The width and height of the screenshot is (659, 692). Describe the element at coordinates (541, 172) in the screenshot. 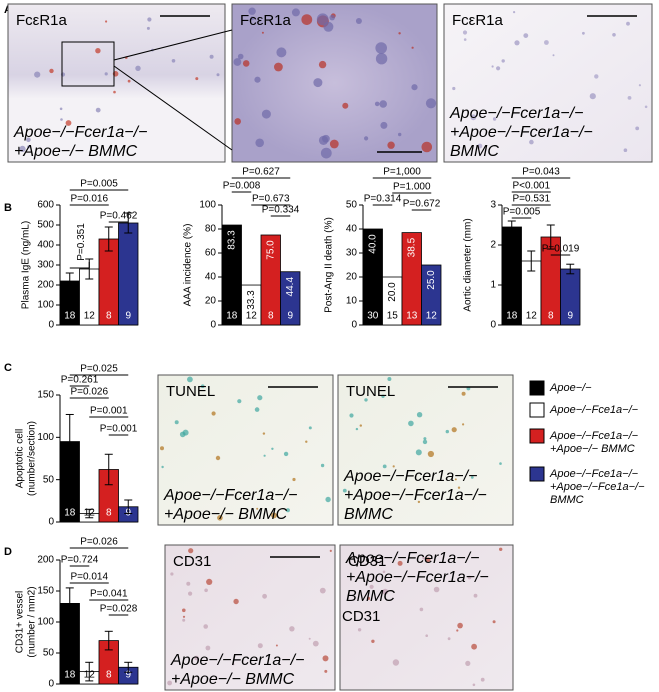

I see `p-value: P=0.043` at that location.